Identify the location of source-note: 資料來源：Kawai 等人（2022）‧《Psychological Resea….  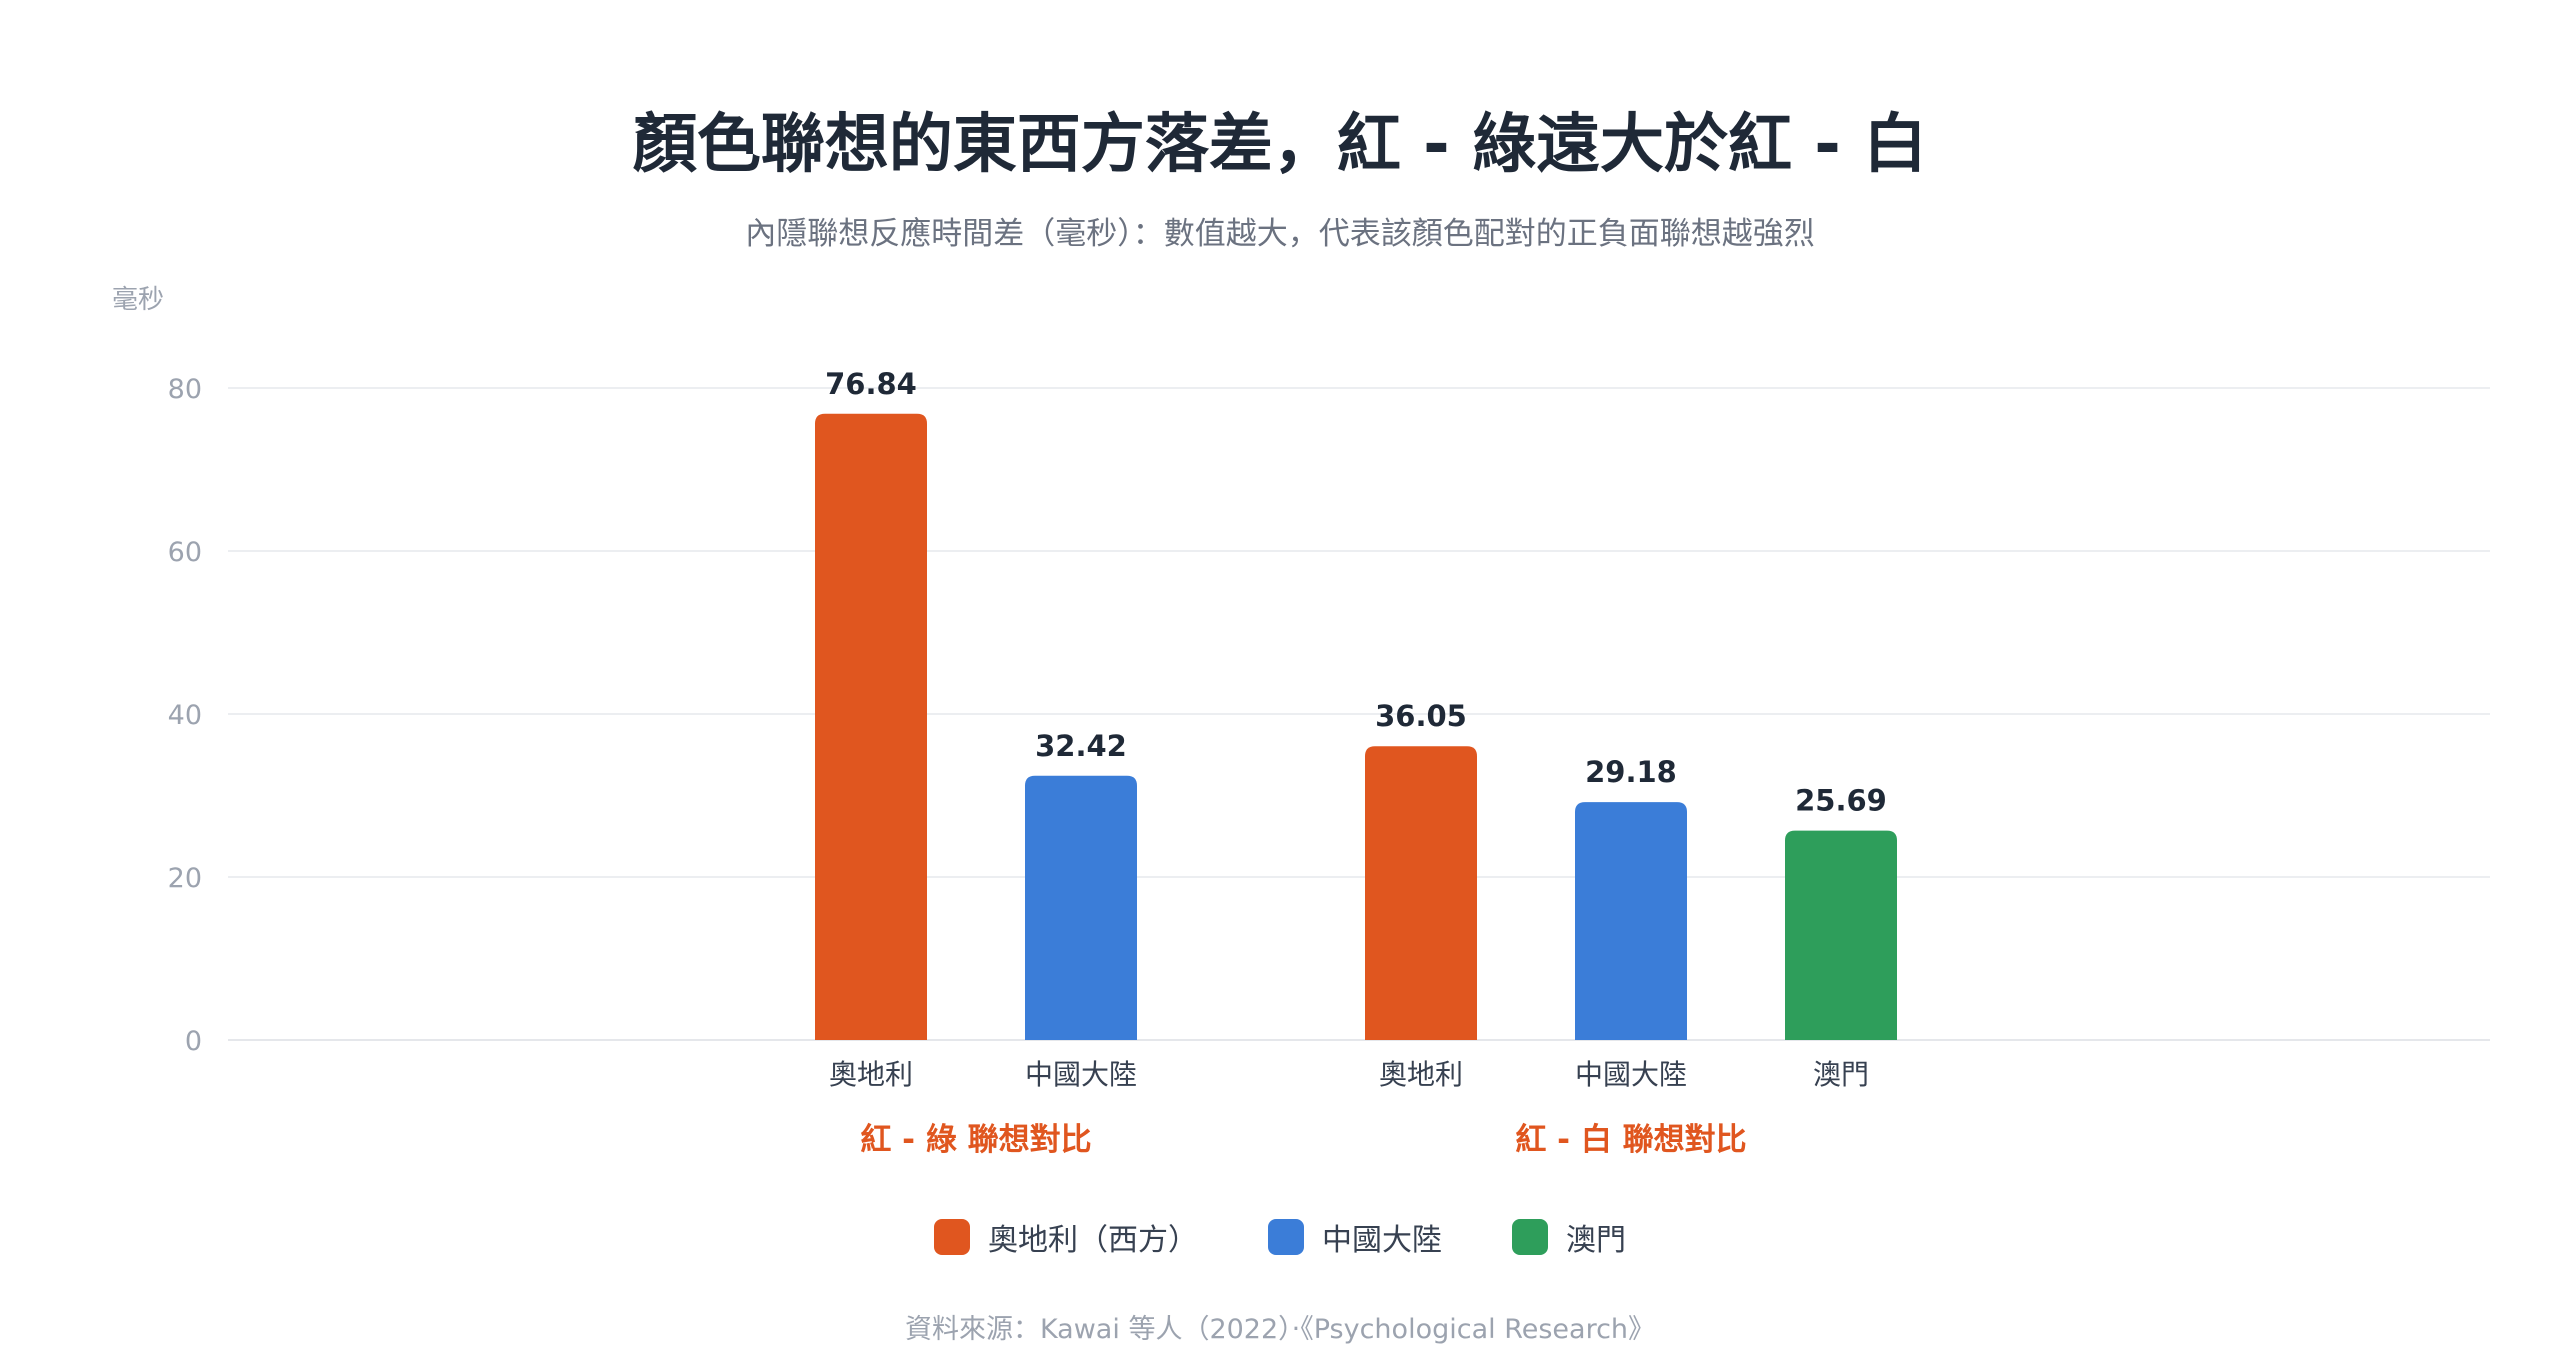
(1280, 1329).